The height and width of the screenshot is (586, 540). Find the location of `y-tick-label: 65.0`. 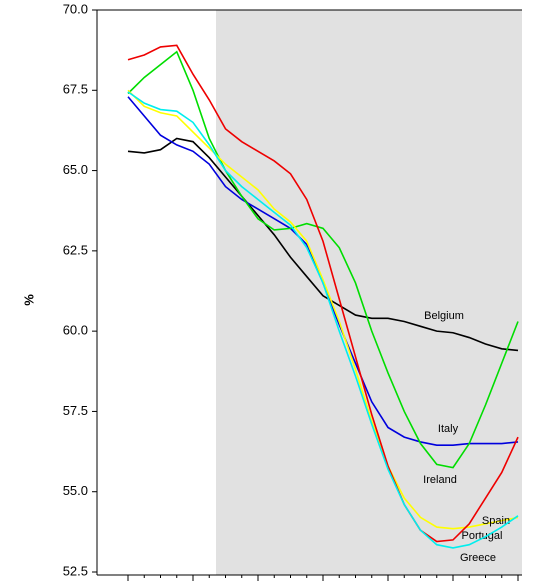

y-tick-label: 65.0 is located at coordinates (75, 169).